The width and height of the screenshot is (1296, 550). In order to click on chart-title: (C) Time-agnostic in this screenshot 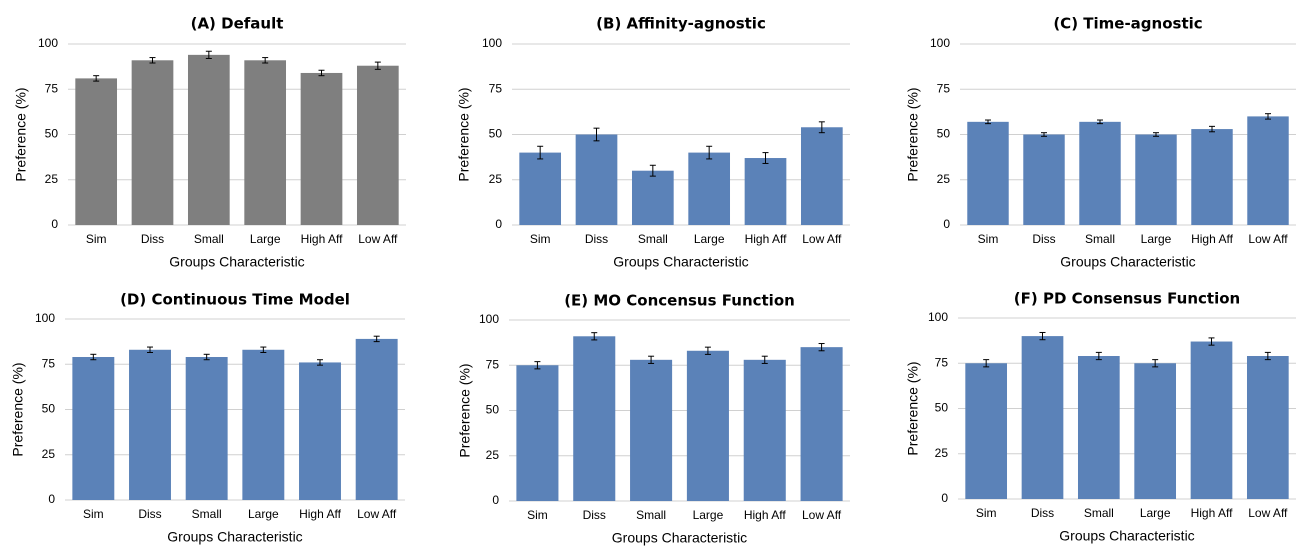, I will do `click(1127, 24)`.